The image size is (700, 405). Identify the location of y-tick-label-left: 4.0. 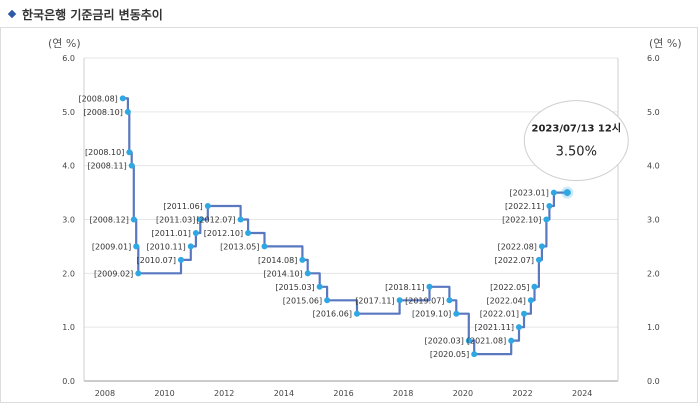
(68, 166).